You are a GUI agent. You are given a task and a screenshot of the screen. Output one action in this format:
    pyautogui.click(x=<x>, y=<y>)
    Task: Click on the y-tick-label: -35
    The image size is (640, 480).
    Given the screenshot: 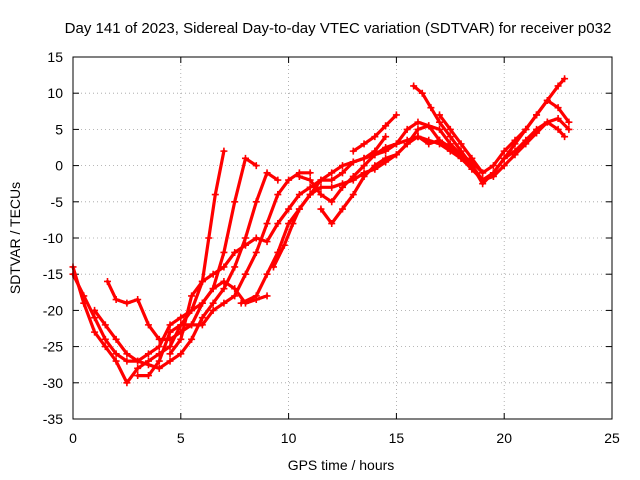 What is the action you would take?
    pyautogui.click(x=53, y=419)
    